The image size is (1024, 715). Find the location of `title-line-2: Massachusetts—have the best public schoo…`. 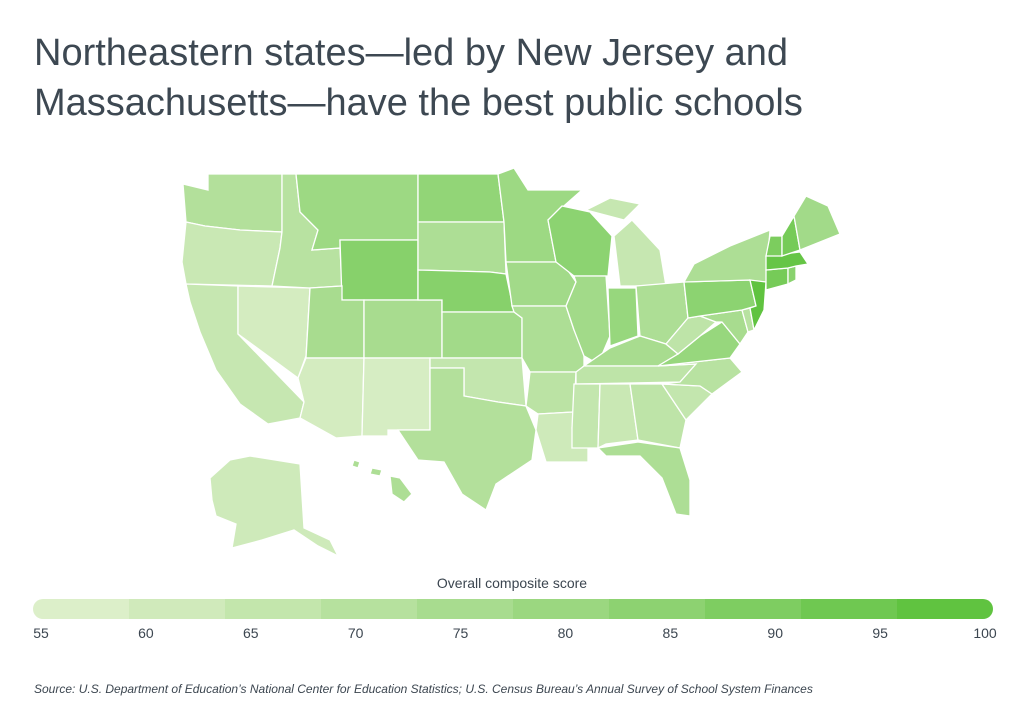

title-line-2: Massachusetts—have the best public schoo… is located at coordinates (418, 103).